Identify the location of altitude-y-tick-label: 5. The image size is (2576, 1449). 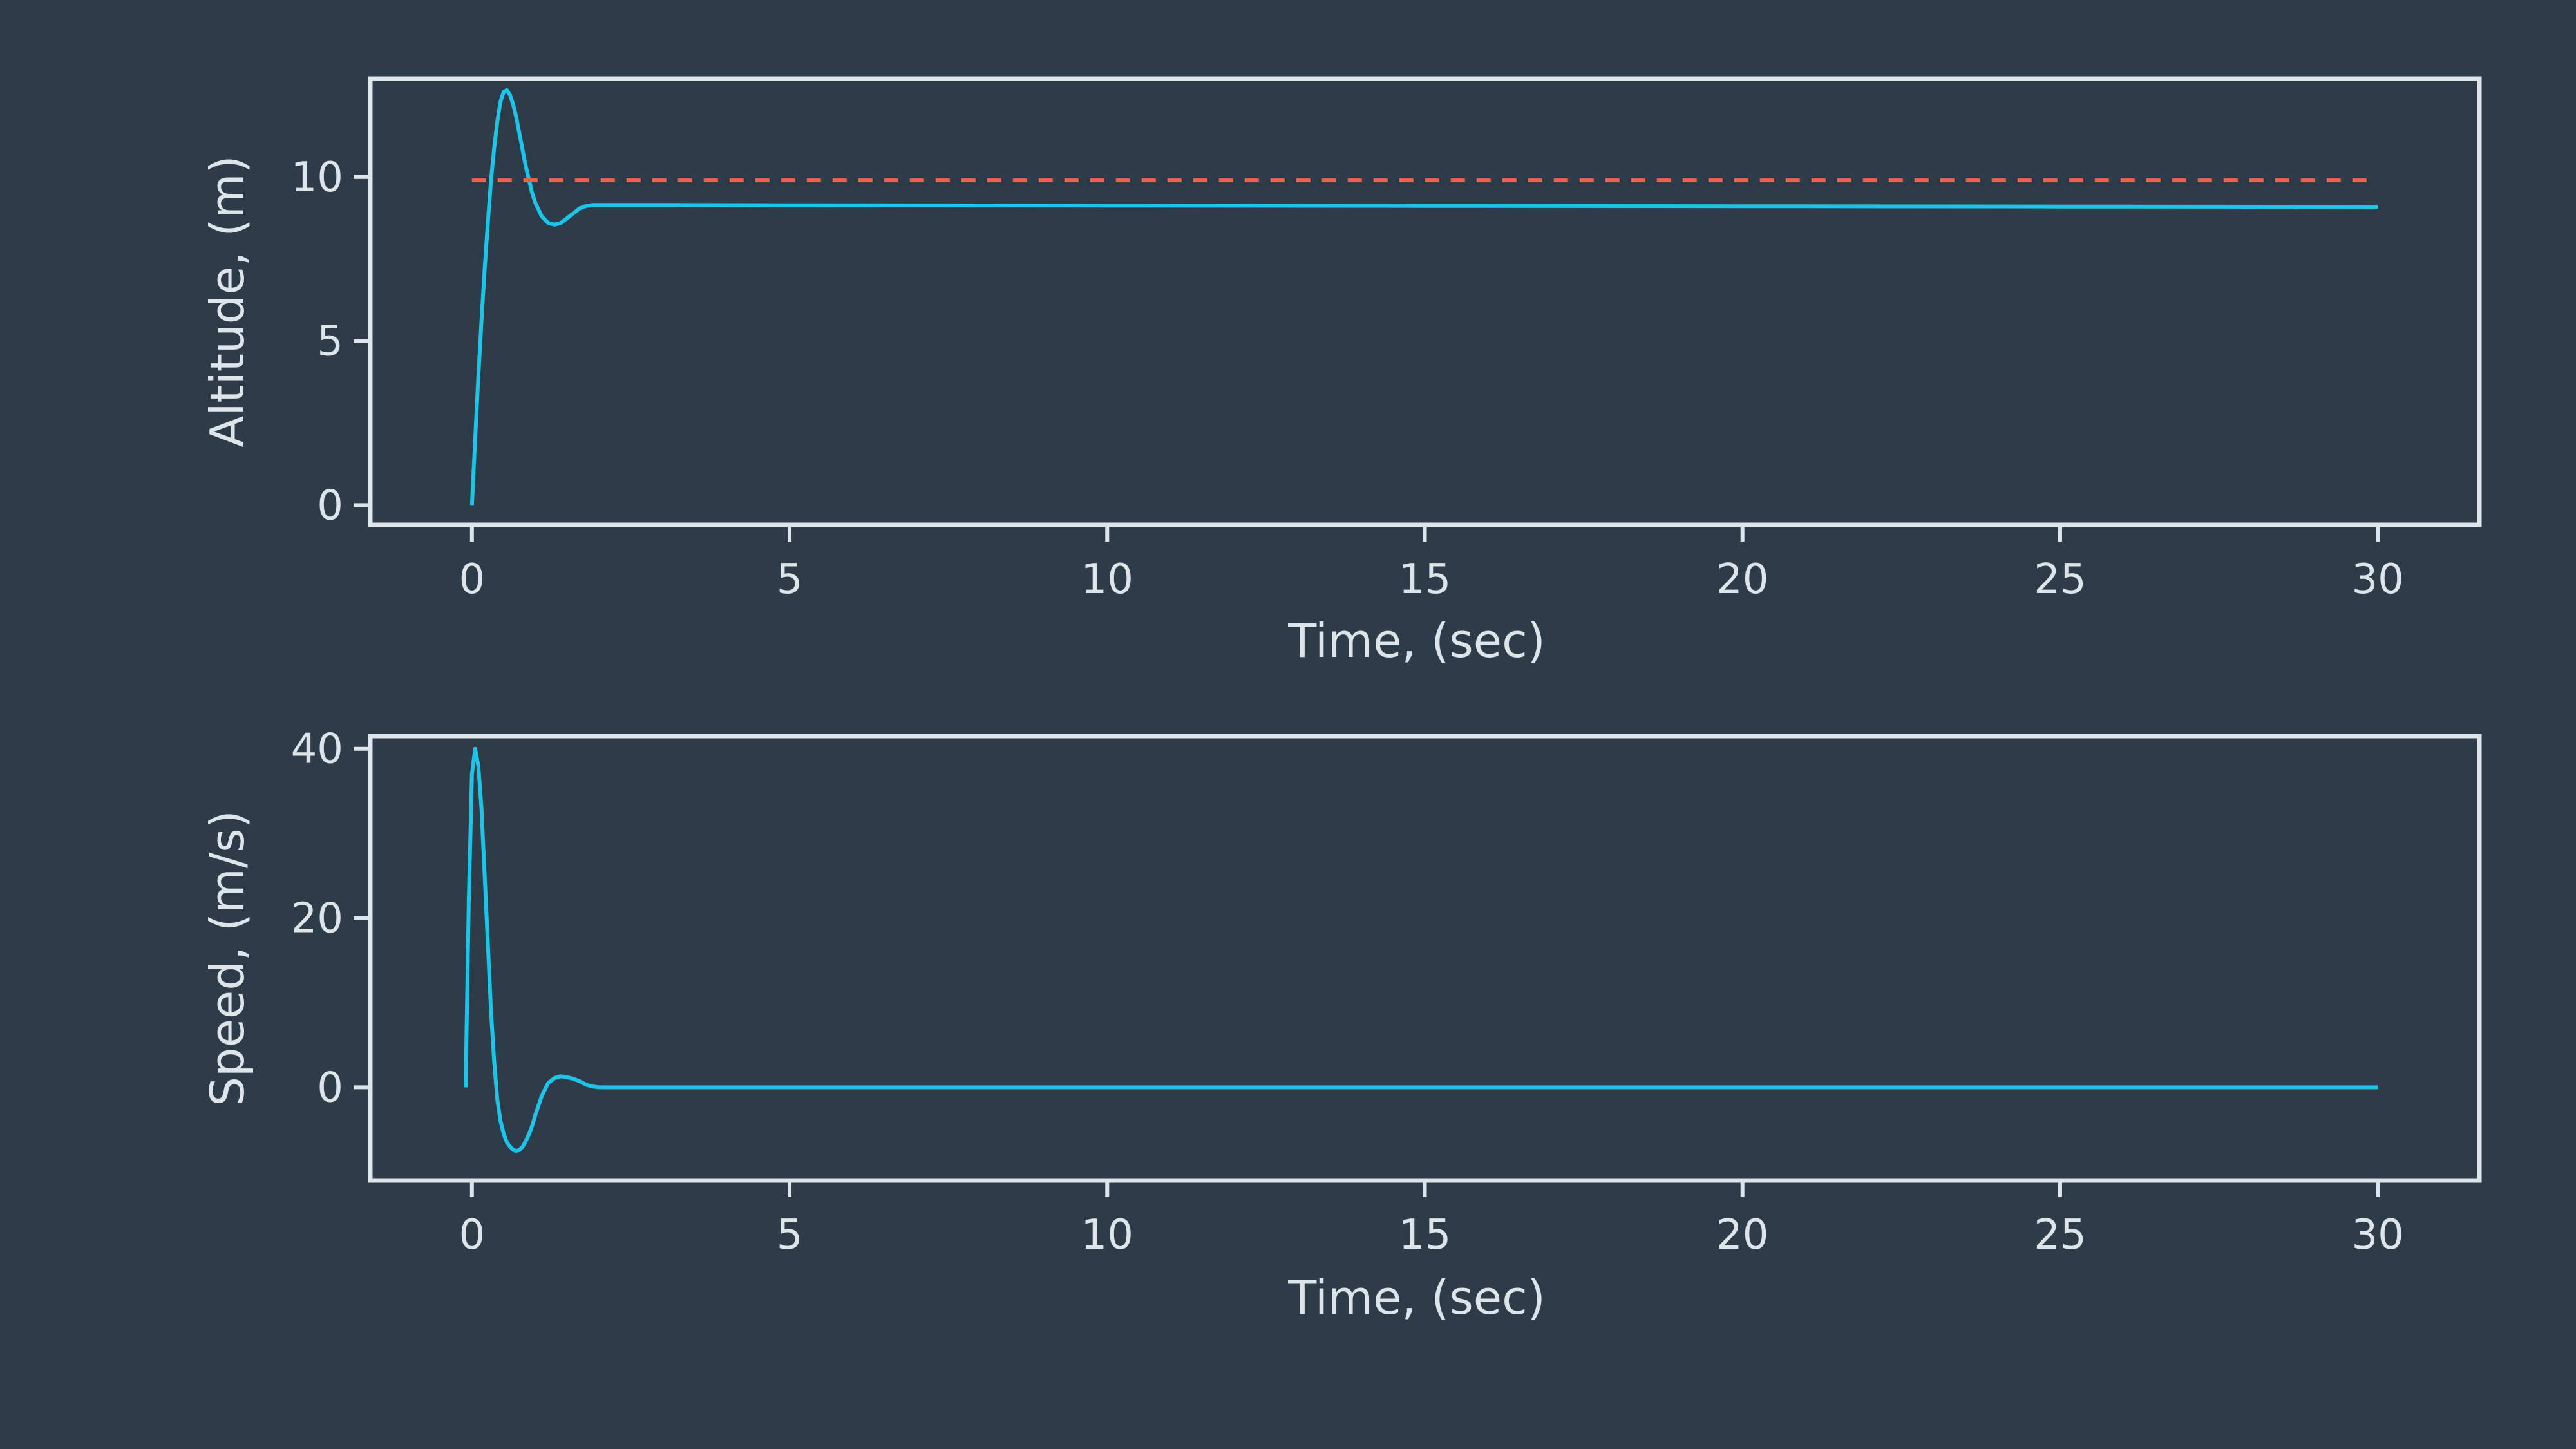
(330, 342).